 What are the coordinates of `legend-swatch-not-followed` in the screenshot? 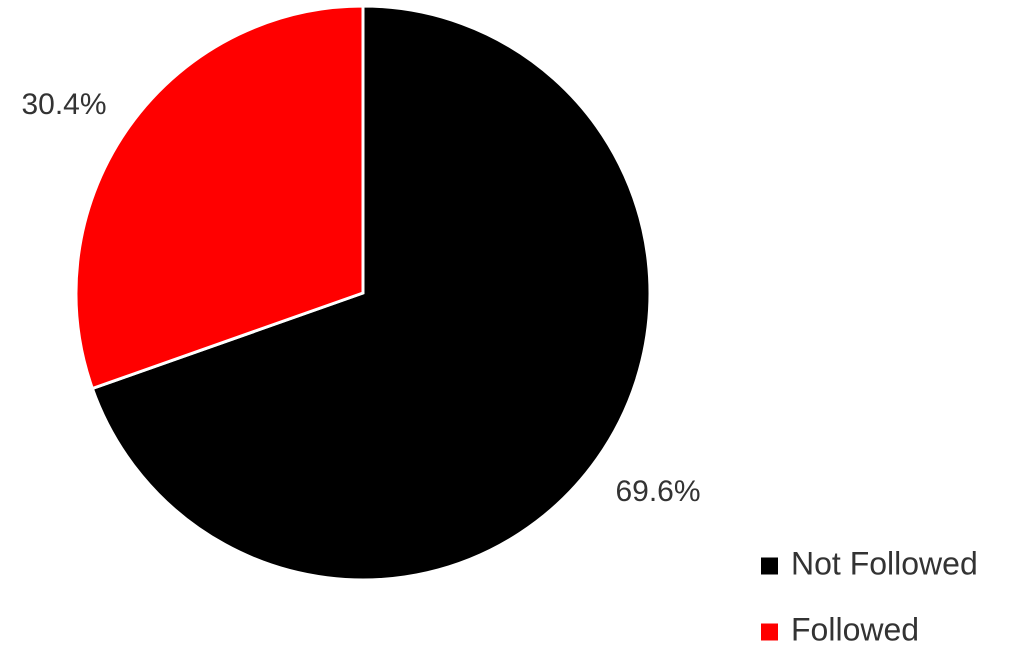 It's located at (769, 566).